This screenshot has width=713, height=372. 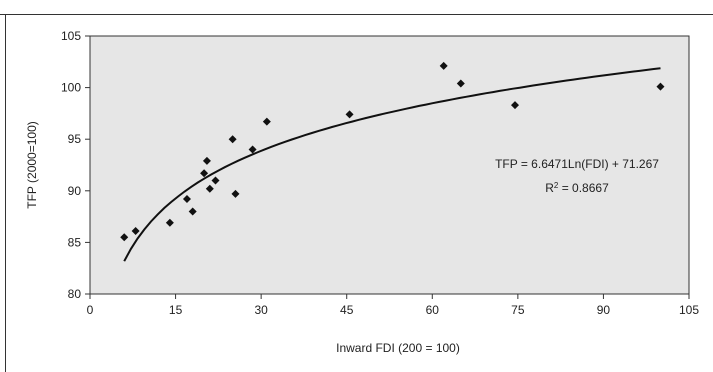 What do you see at coordinates (75, 165) in the screenshot?
I see `y-tick-group: 80 85 90 95 100 105` at bounding box center [75, 165].